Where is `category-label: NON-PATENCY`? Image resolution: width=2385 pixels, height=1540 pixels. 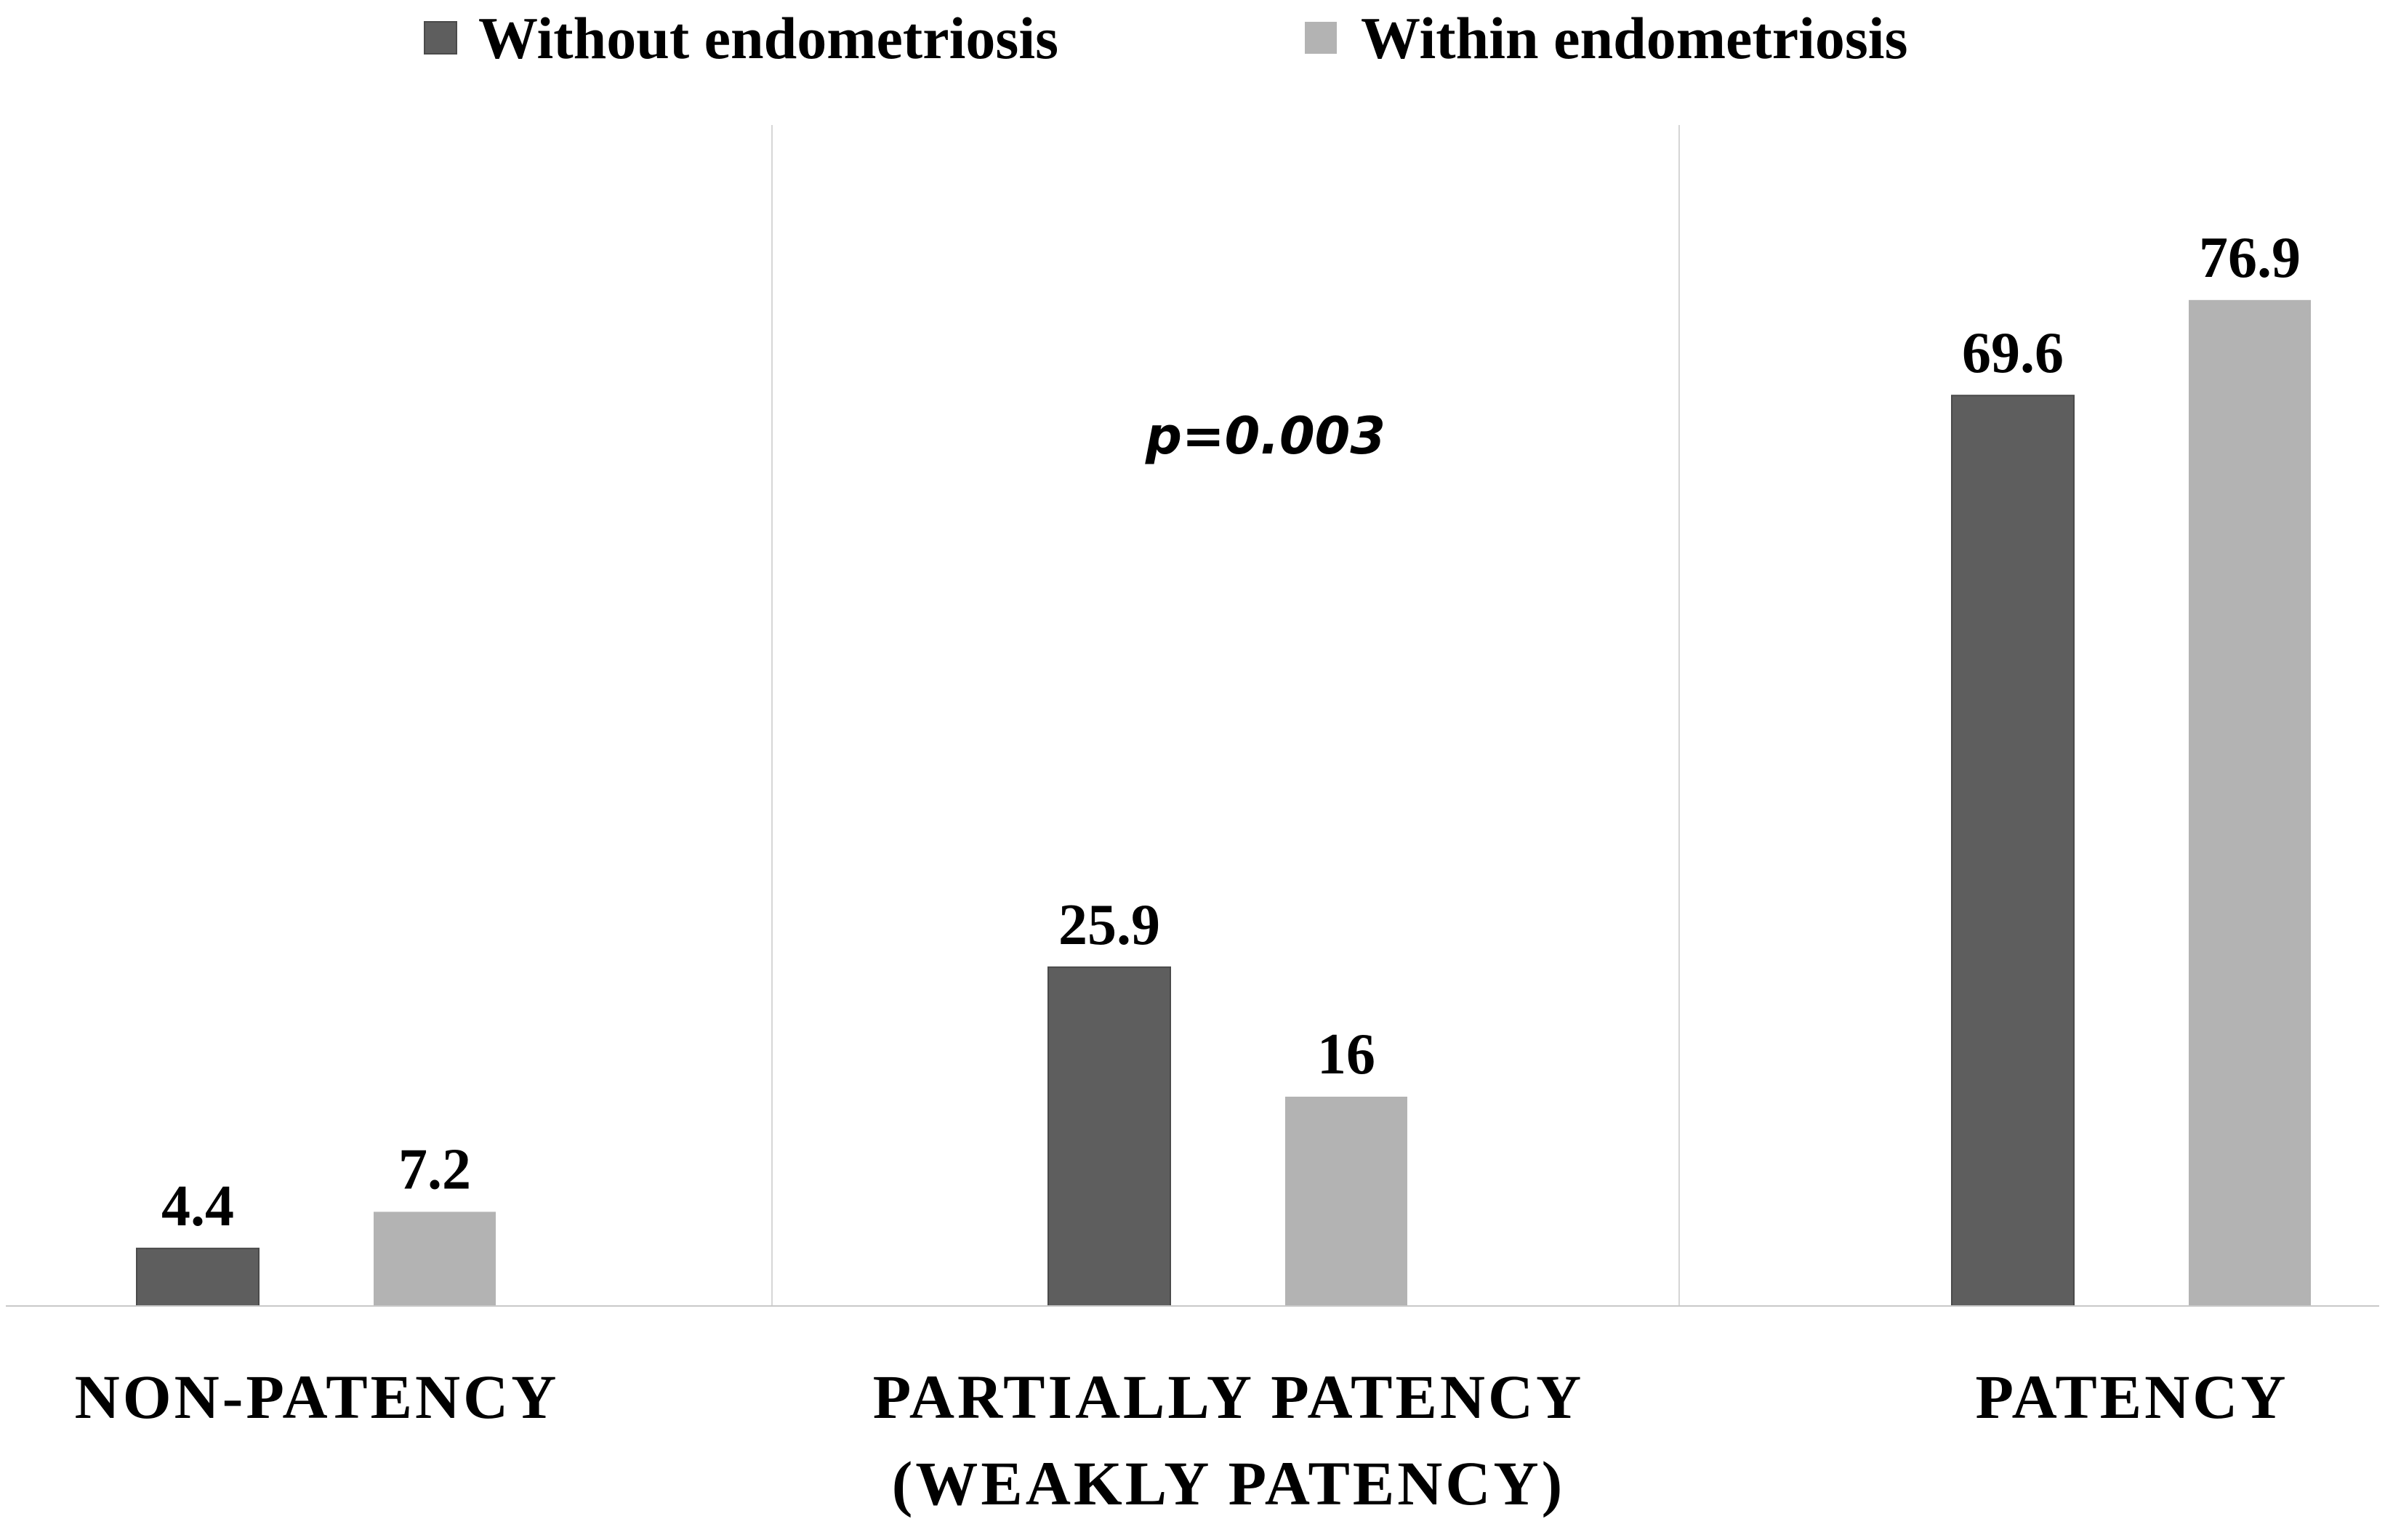 category-label: NON-PATENCY is located at coordinates (317, 1397).